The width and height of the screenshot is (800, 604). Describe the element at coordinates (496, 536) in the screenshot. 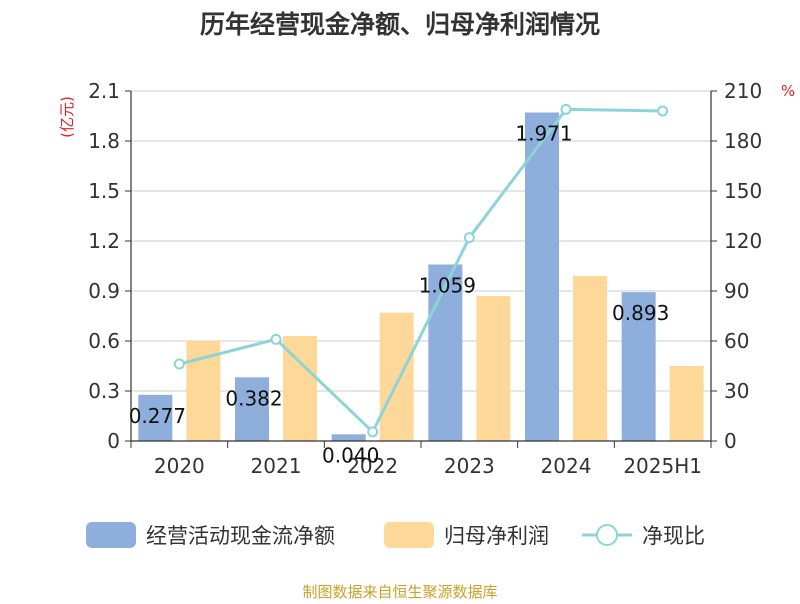

I see `legend-label: 归母净利润` at that location.